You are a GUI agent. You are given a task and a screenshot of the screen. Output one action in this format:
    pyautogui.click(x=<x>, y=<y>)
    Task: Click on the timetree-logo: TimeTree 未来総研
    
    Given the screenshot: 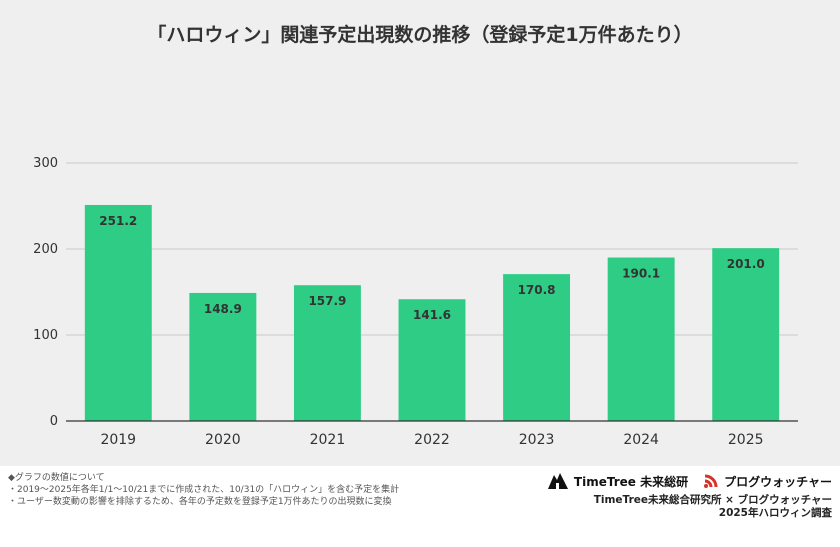 What is the action you would take?
    pyautogui.click(x=617, y=481)
    